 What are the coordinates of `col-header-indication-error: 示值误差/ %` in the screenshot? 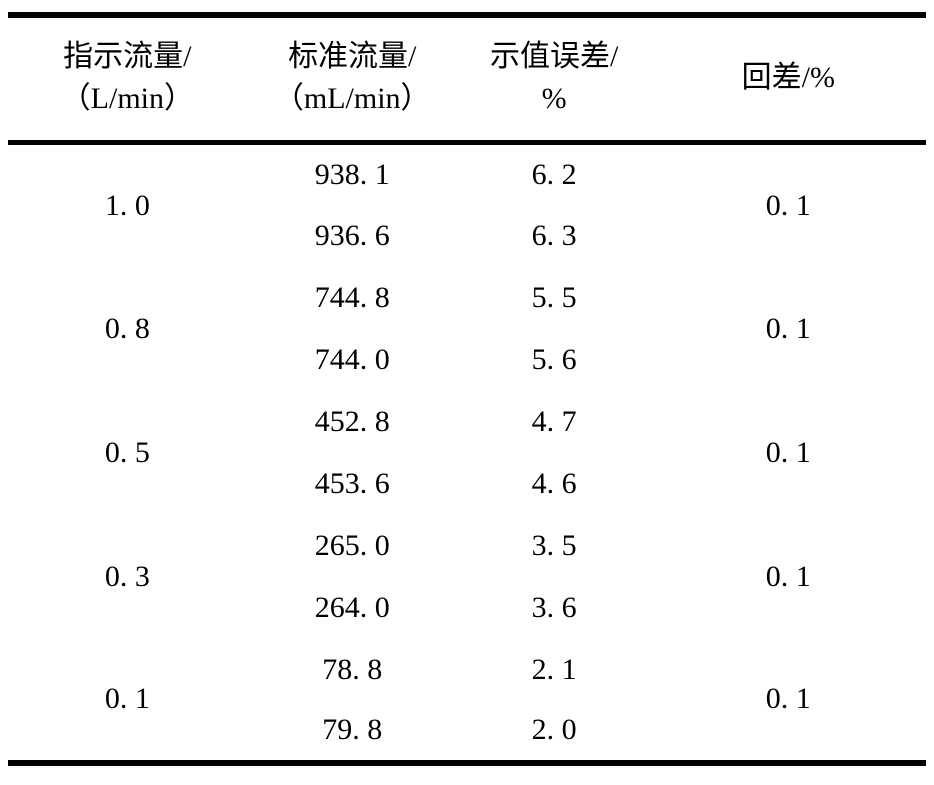 It's located at (554, 79).